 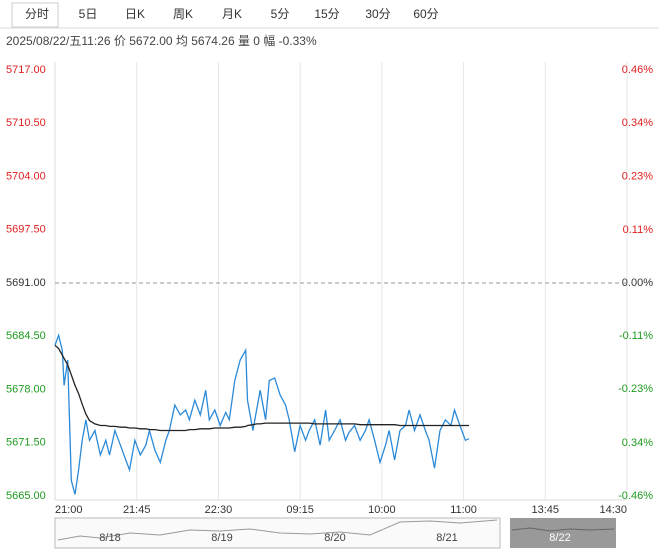 I want to click on tab: 分时, so click(x=37, y=14).